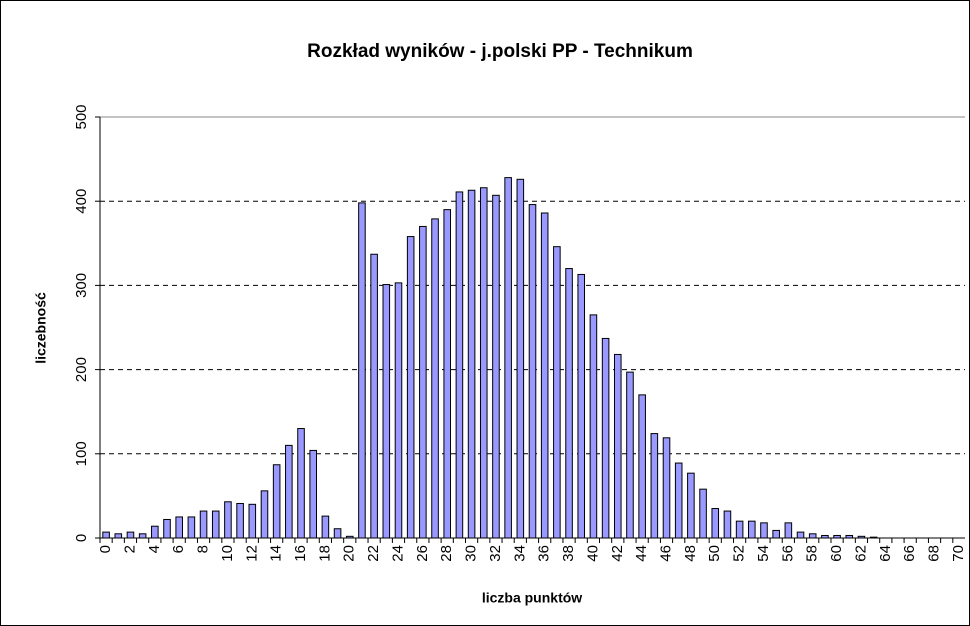 This screenshot has width=970, height=626. What do you see at coordinates (129, 549) in the screenshot?
I see `x-tick-label: 2` at bounding box center [129, 549].